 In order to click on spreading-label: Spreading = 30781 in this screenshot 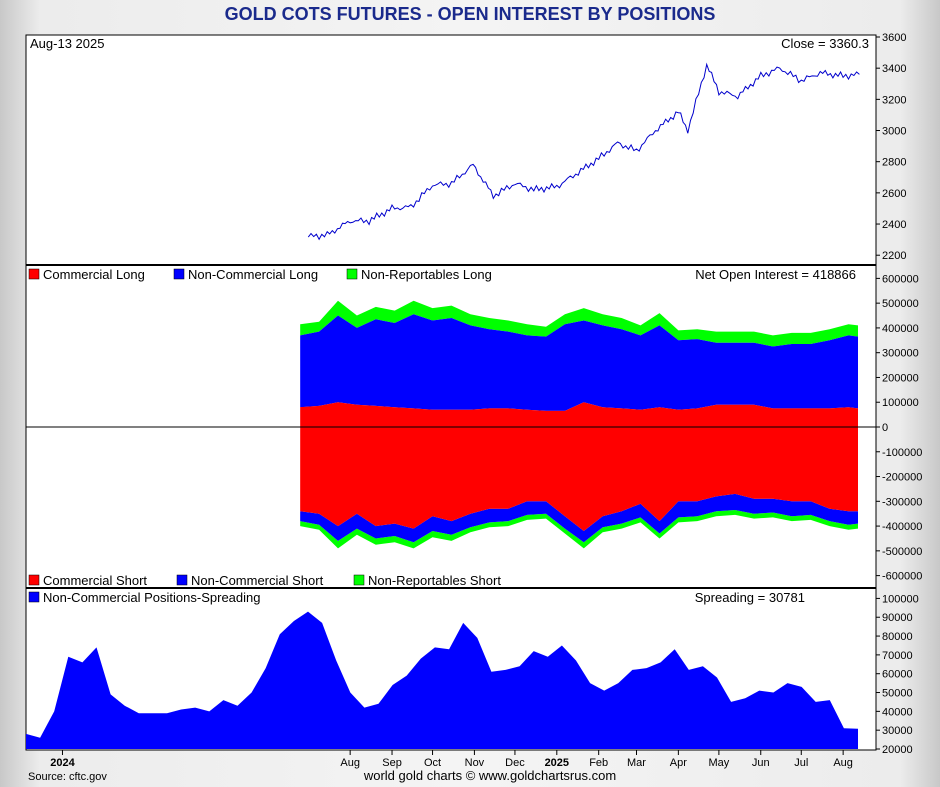, I will do `click(750, 597)`.